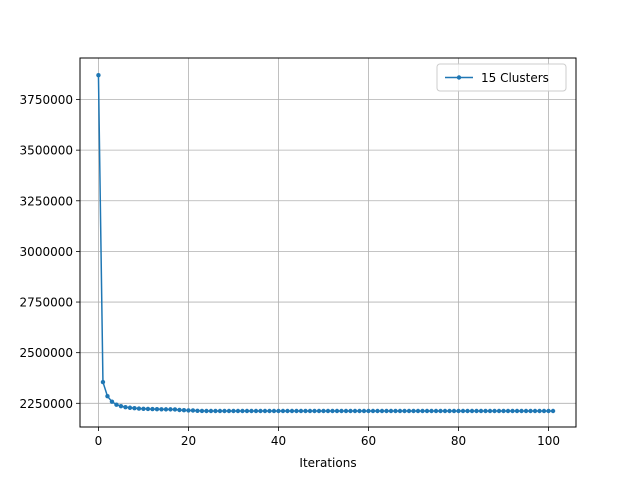 The width and height of the screenshot is (640, 480). Describe the element at coordinates (46, 151) in the screenshot. I see `y-tick-label: 3500000` at that location.